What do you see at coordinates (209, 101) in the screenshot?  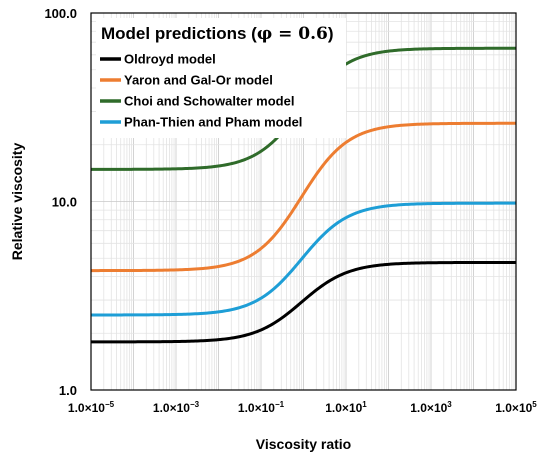 I see `legend-label-2: Choi and Schowalter model` at bounding box center [209, 101].